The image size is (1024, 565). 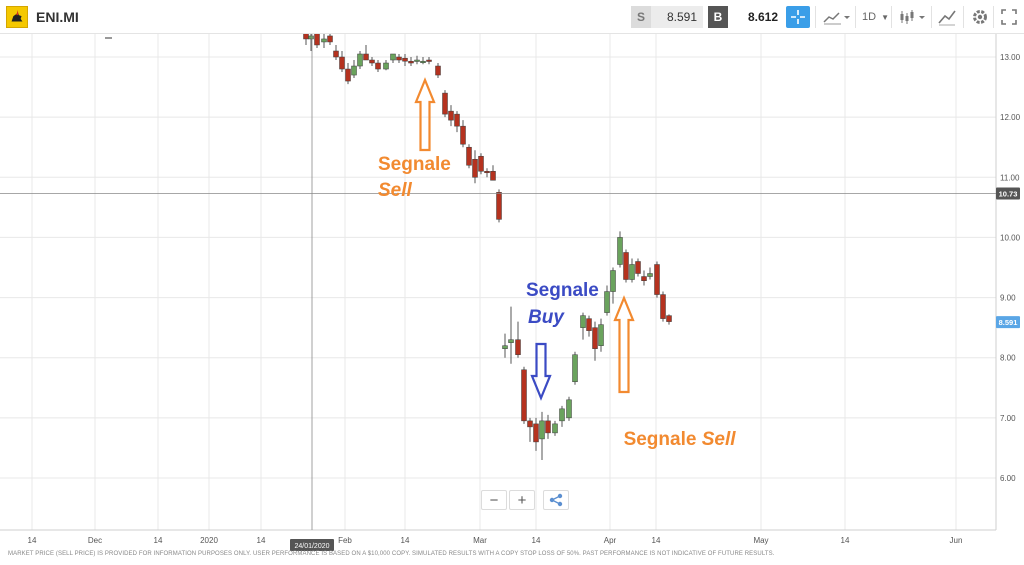 I want to click on annotation-sell-1-line2: Sell, so click(x=395, y=190).